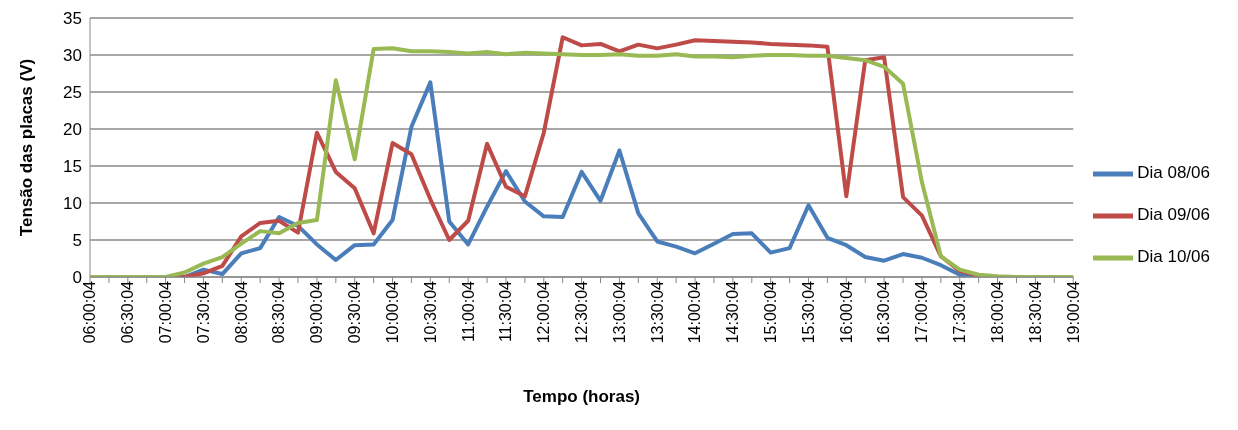 The height and width of the screenshot is (430, 1238). Describe the element at coordinates (468, 311) in the screenshot. I see `x-tick-label: 11:00:04` at that location.